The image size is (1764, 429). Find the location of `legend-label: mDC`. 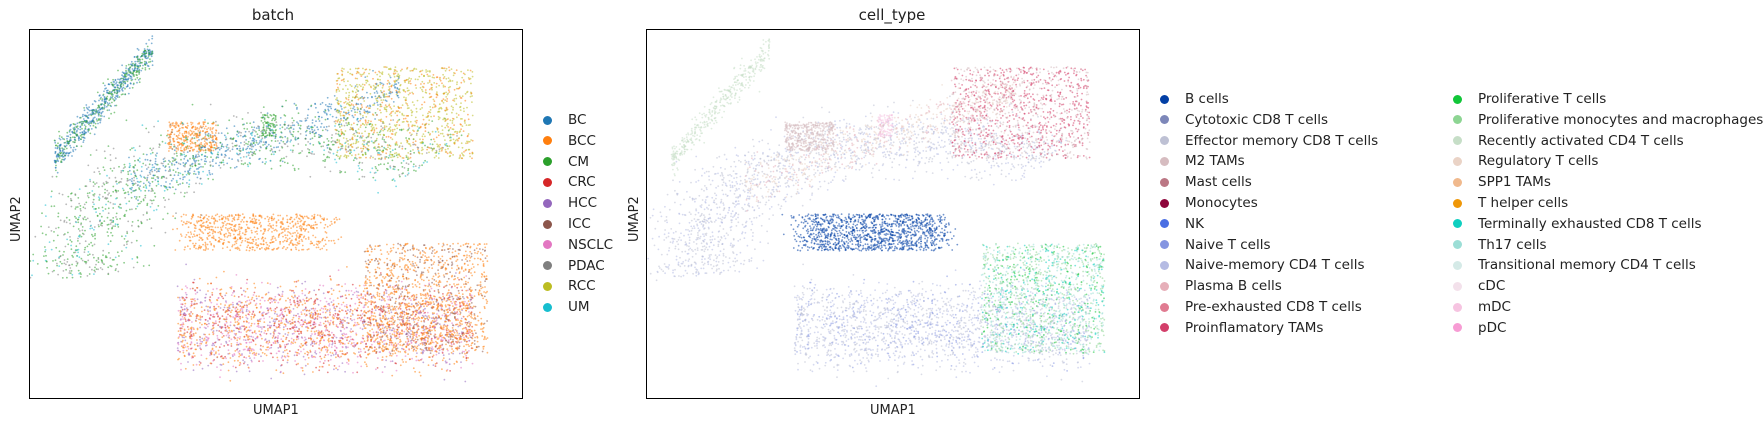

legend-label: mDC is located at coordinates (1494, 307).